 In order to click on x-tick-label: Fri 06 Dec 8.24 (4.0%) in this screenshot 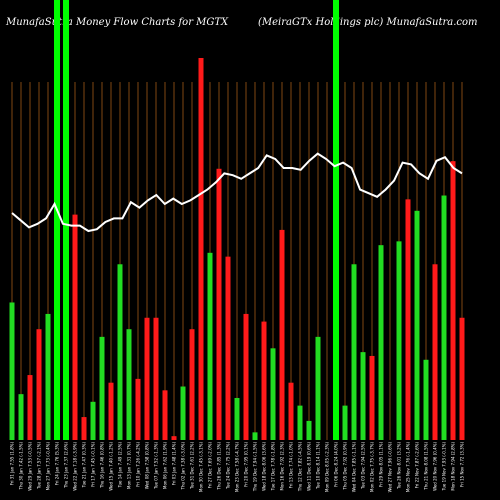, I will do `click(336, 464)`.